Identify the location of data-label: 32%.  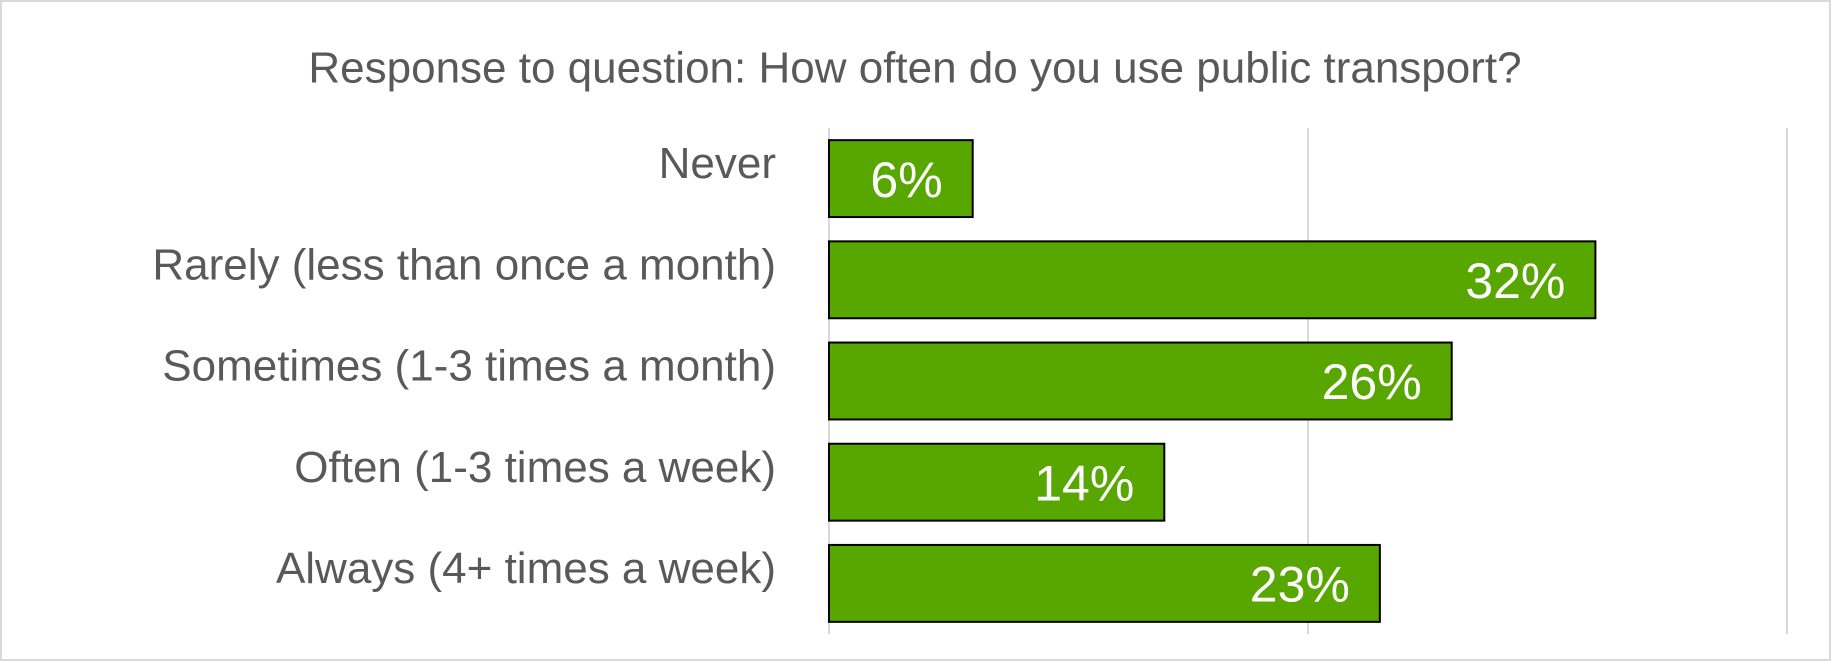
(1515, 281).